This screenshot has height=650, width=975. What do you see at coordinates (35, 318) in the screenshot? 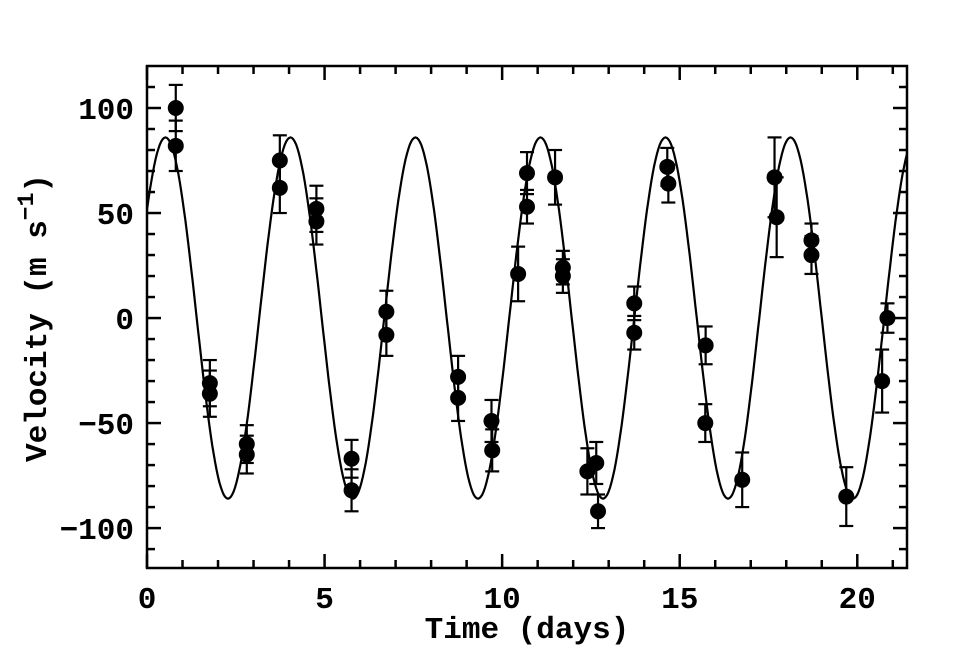
I see `y-axis-label: Velocity (m s−1)` at bounding box center [35, 318].